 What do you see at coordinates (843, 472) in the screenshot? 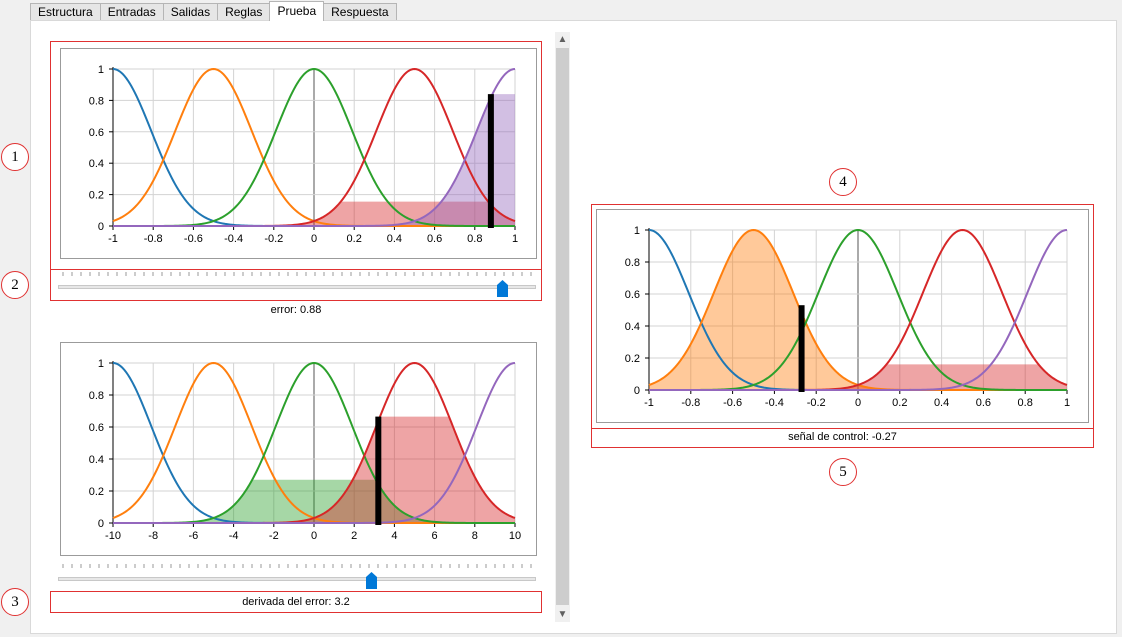
I see `marker-5: 5` at bounding box center [843, 472].